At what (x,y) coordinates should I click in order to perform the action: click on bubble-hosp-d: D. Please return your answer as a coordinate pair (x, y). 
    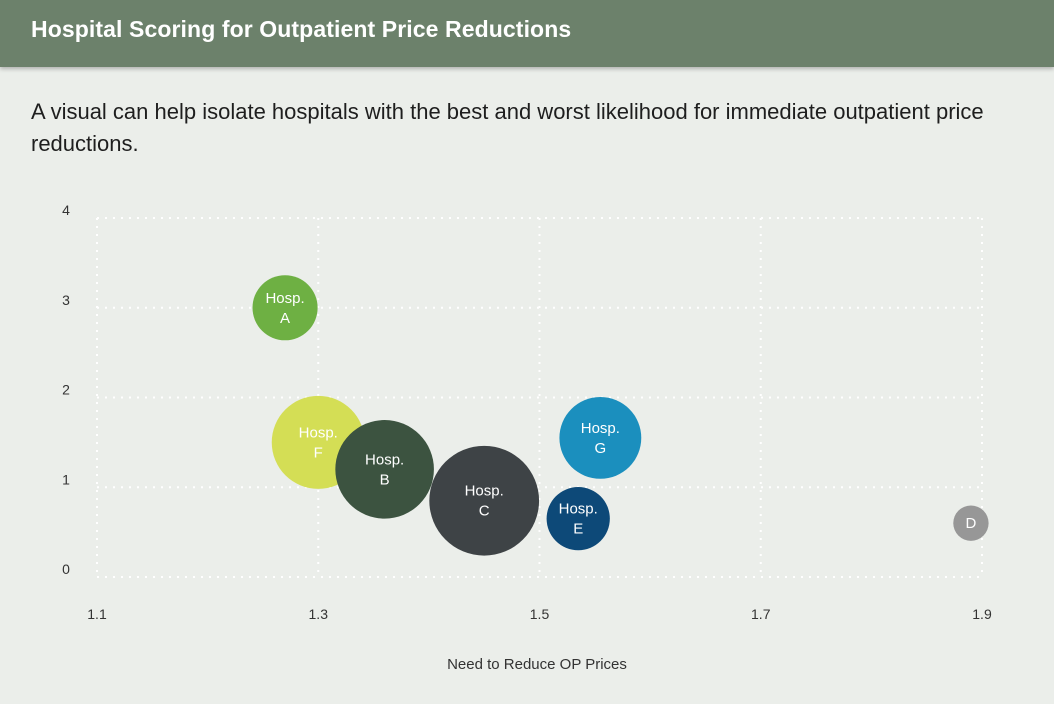
    Looking at the image, I should click on (971, 523).